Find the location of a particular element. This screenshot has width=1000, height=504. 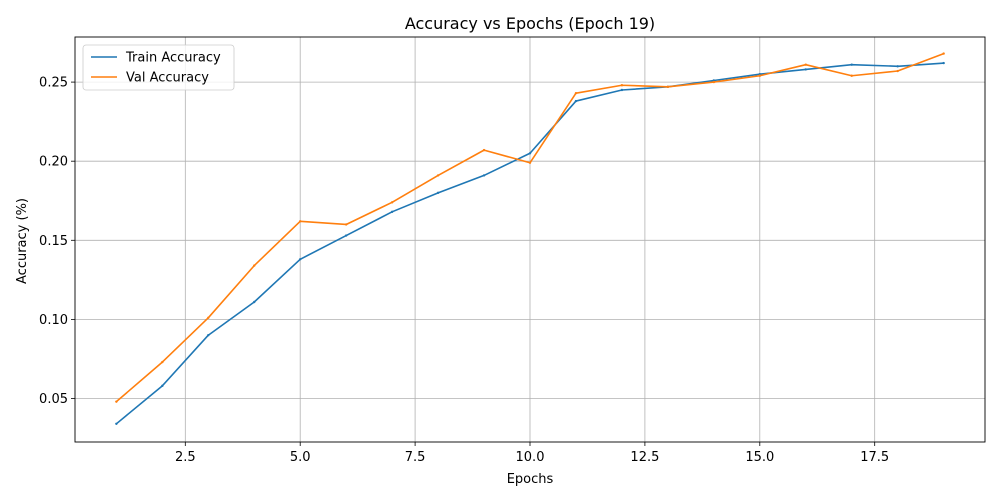

x-tick-label: 12.5 is located at coordinates (644, 457).